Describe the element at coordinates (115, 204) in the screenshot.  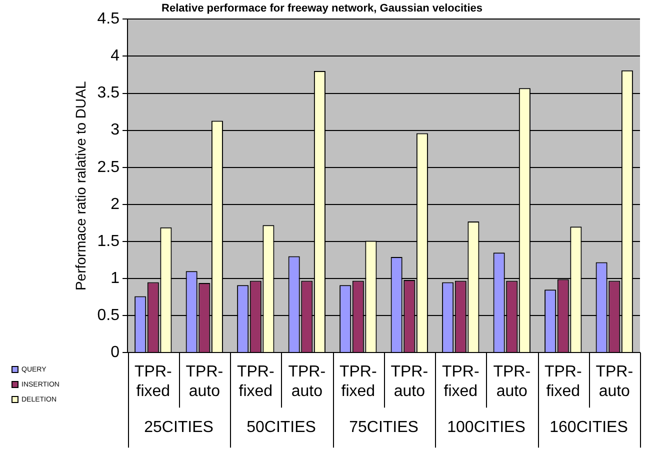
I see `y-tick-label: 2` at that location.